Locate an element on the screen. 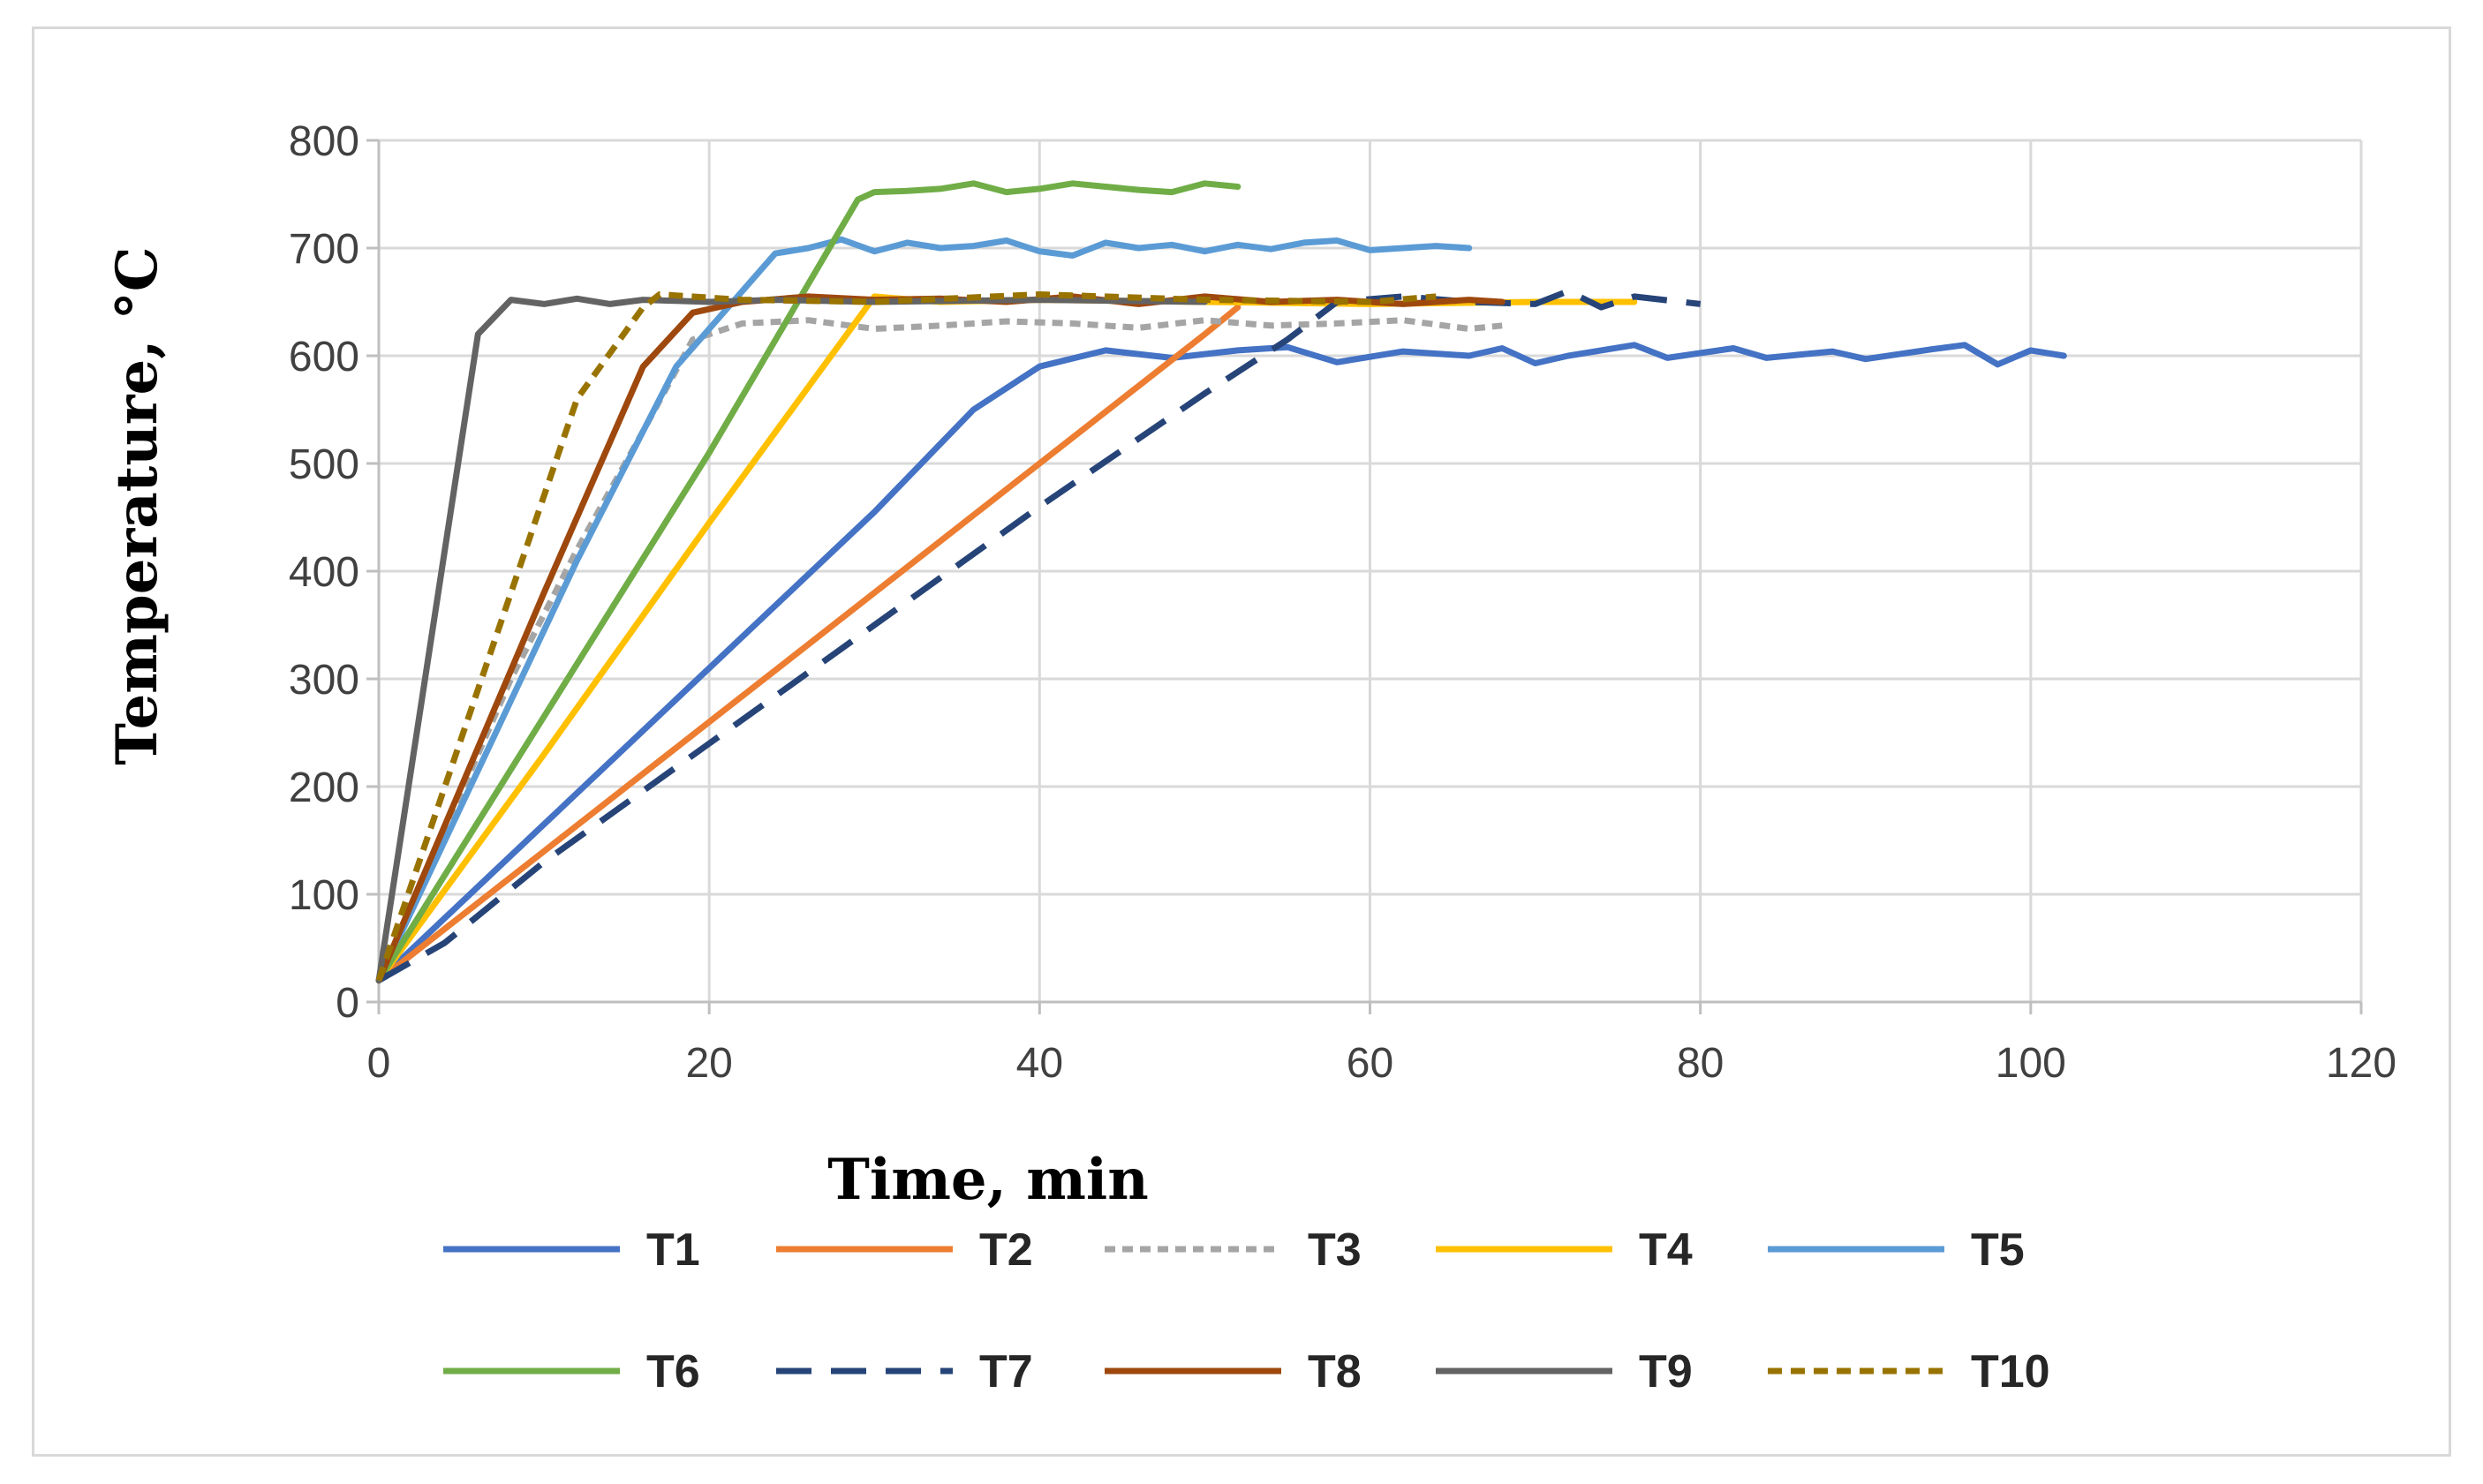 The height and width of the screenshot is (1484, 2483). y-tick-label-0: 0 is located at coordinates (347, 1003).